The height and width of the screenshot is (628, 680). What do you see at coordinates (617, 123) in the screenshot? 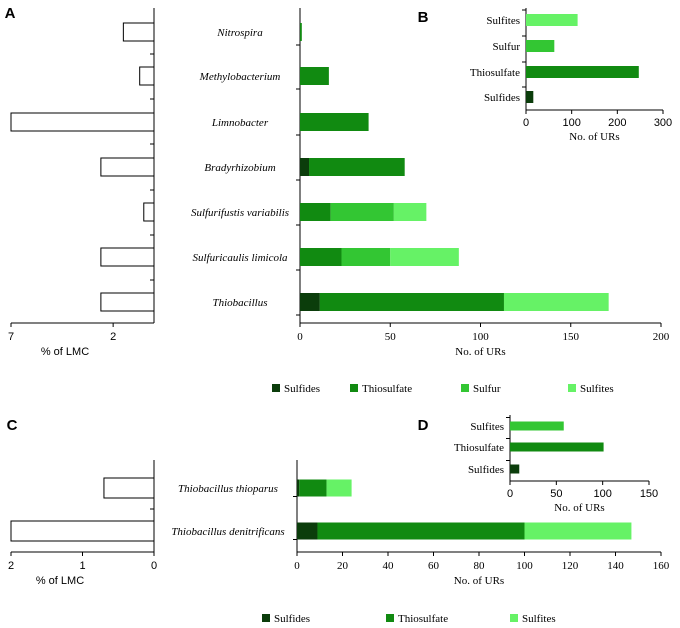
I see `panel-b-x-tick-label: 200` at bounding box center [617, 123].